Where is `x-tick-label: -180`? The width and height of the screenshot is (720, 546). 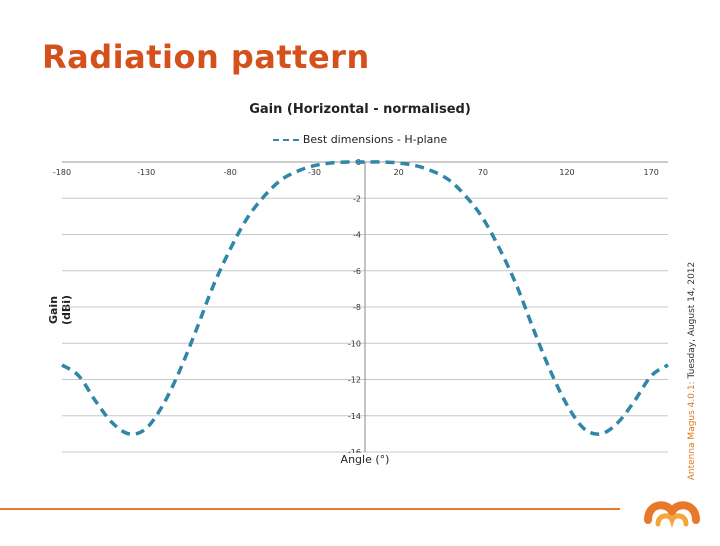 x-tick-label: -180 is located at coordinates (62, 172).